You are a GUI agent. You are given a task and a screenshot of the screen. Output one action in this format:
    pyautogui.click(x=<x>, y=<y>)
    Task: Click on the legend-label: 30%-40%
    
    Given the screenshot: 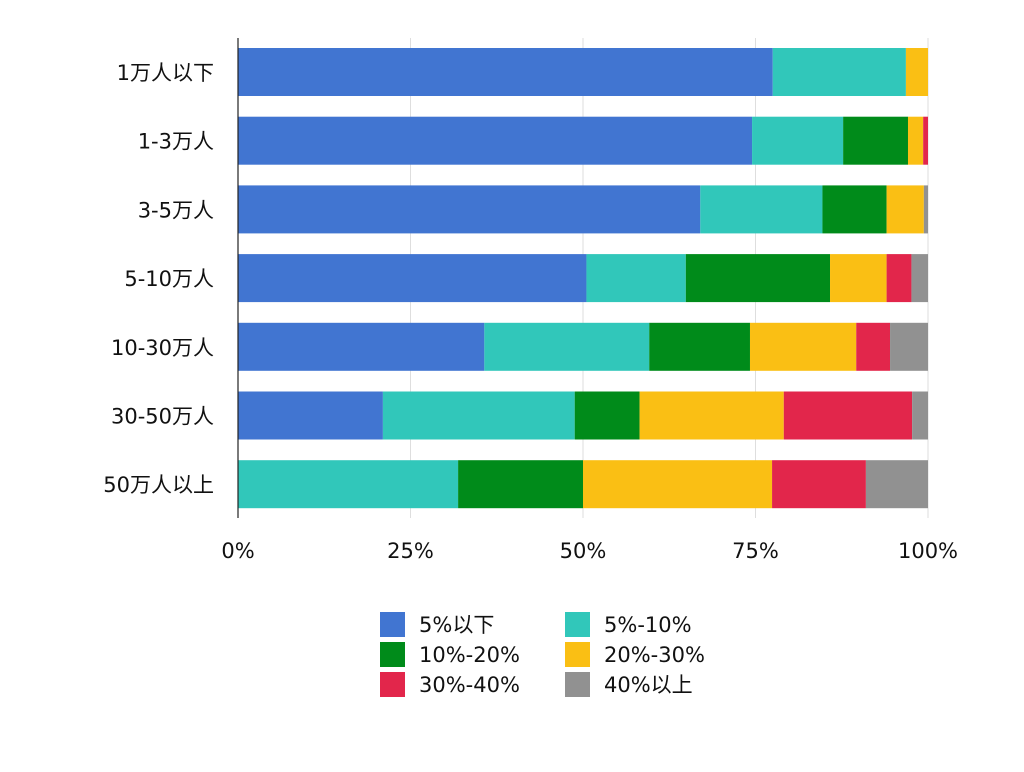 What is the action you would take?
    pyautogui.click(x=469, y=685)
    